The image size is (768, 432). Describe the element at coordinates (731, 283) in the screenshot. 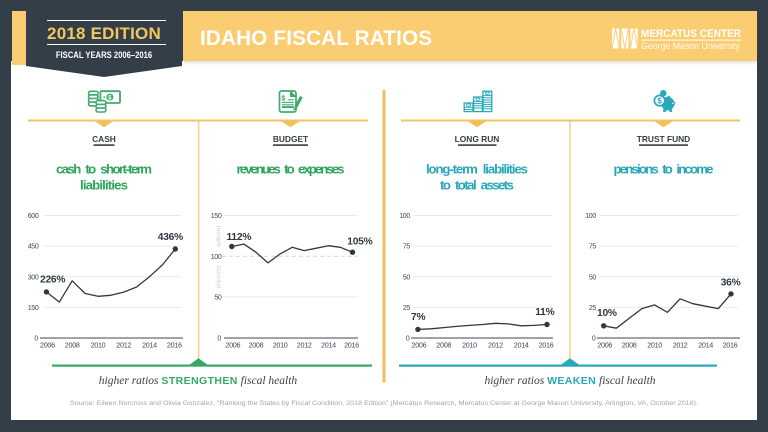

I see `svg-text: 36%` at that location.